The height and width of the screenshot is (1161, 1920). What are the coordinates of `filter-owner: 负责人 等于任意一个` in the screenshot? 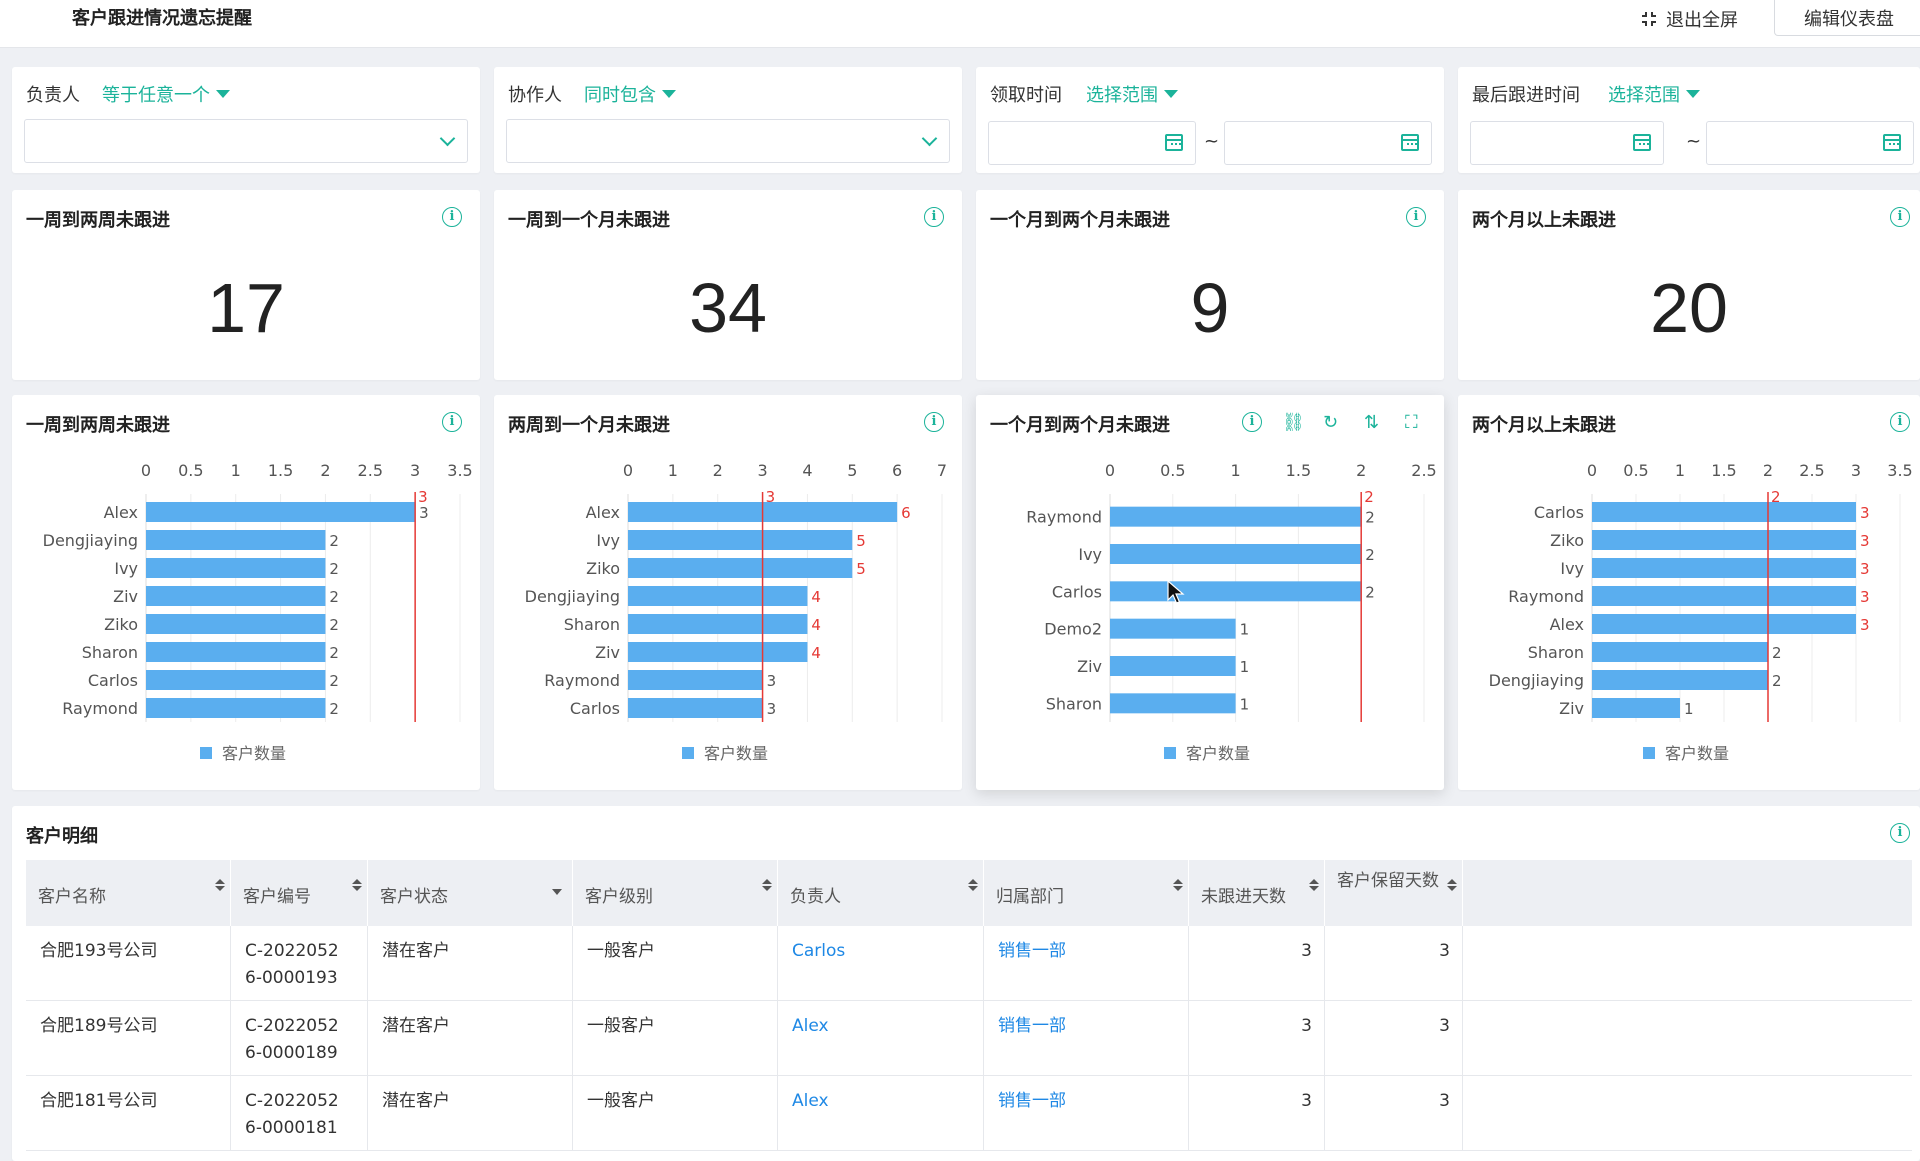 It's located at (246, 120).